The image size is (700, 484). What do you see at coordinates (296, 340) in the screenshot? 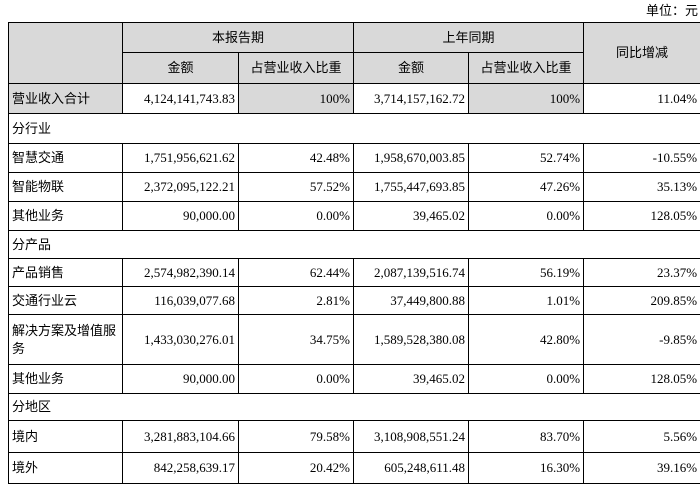
I see `cell: 34.75%` at bounding box center [296, 340].